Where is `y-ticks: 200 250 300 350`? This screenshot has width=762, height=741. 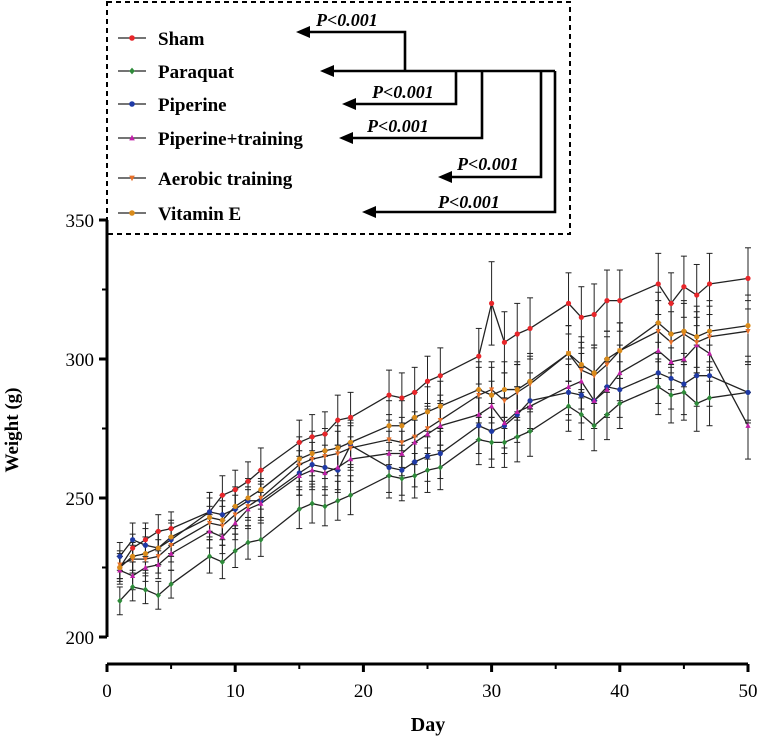 y-ticks: 200 250 300 350 is located at coordinates (86, 430).